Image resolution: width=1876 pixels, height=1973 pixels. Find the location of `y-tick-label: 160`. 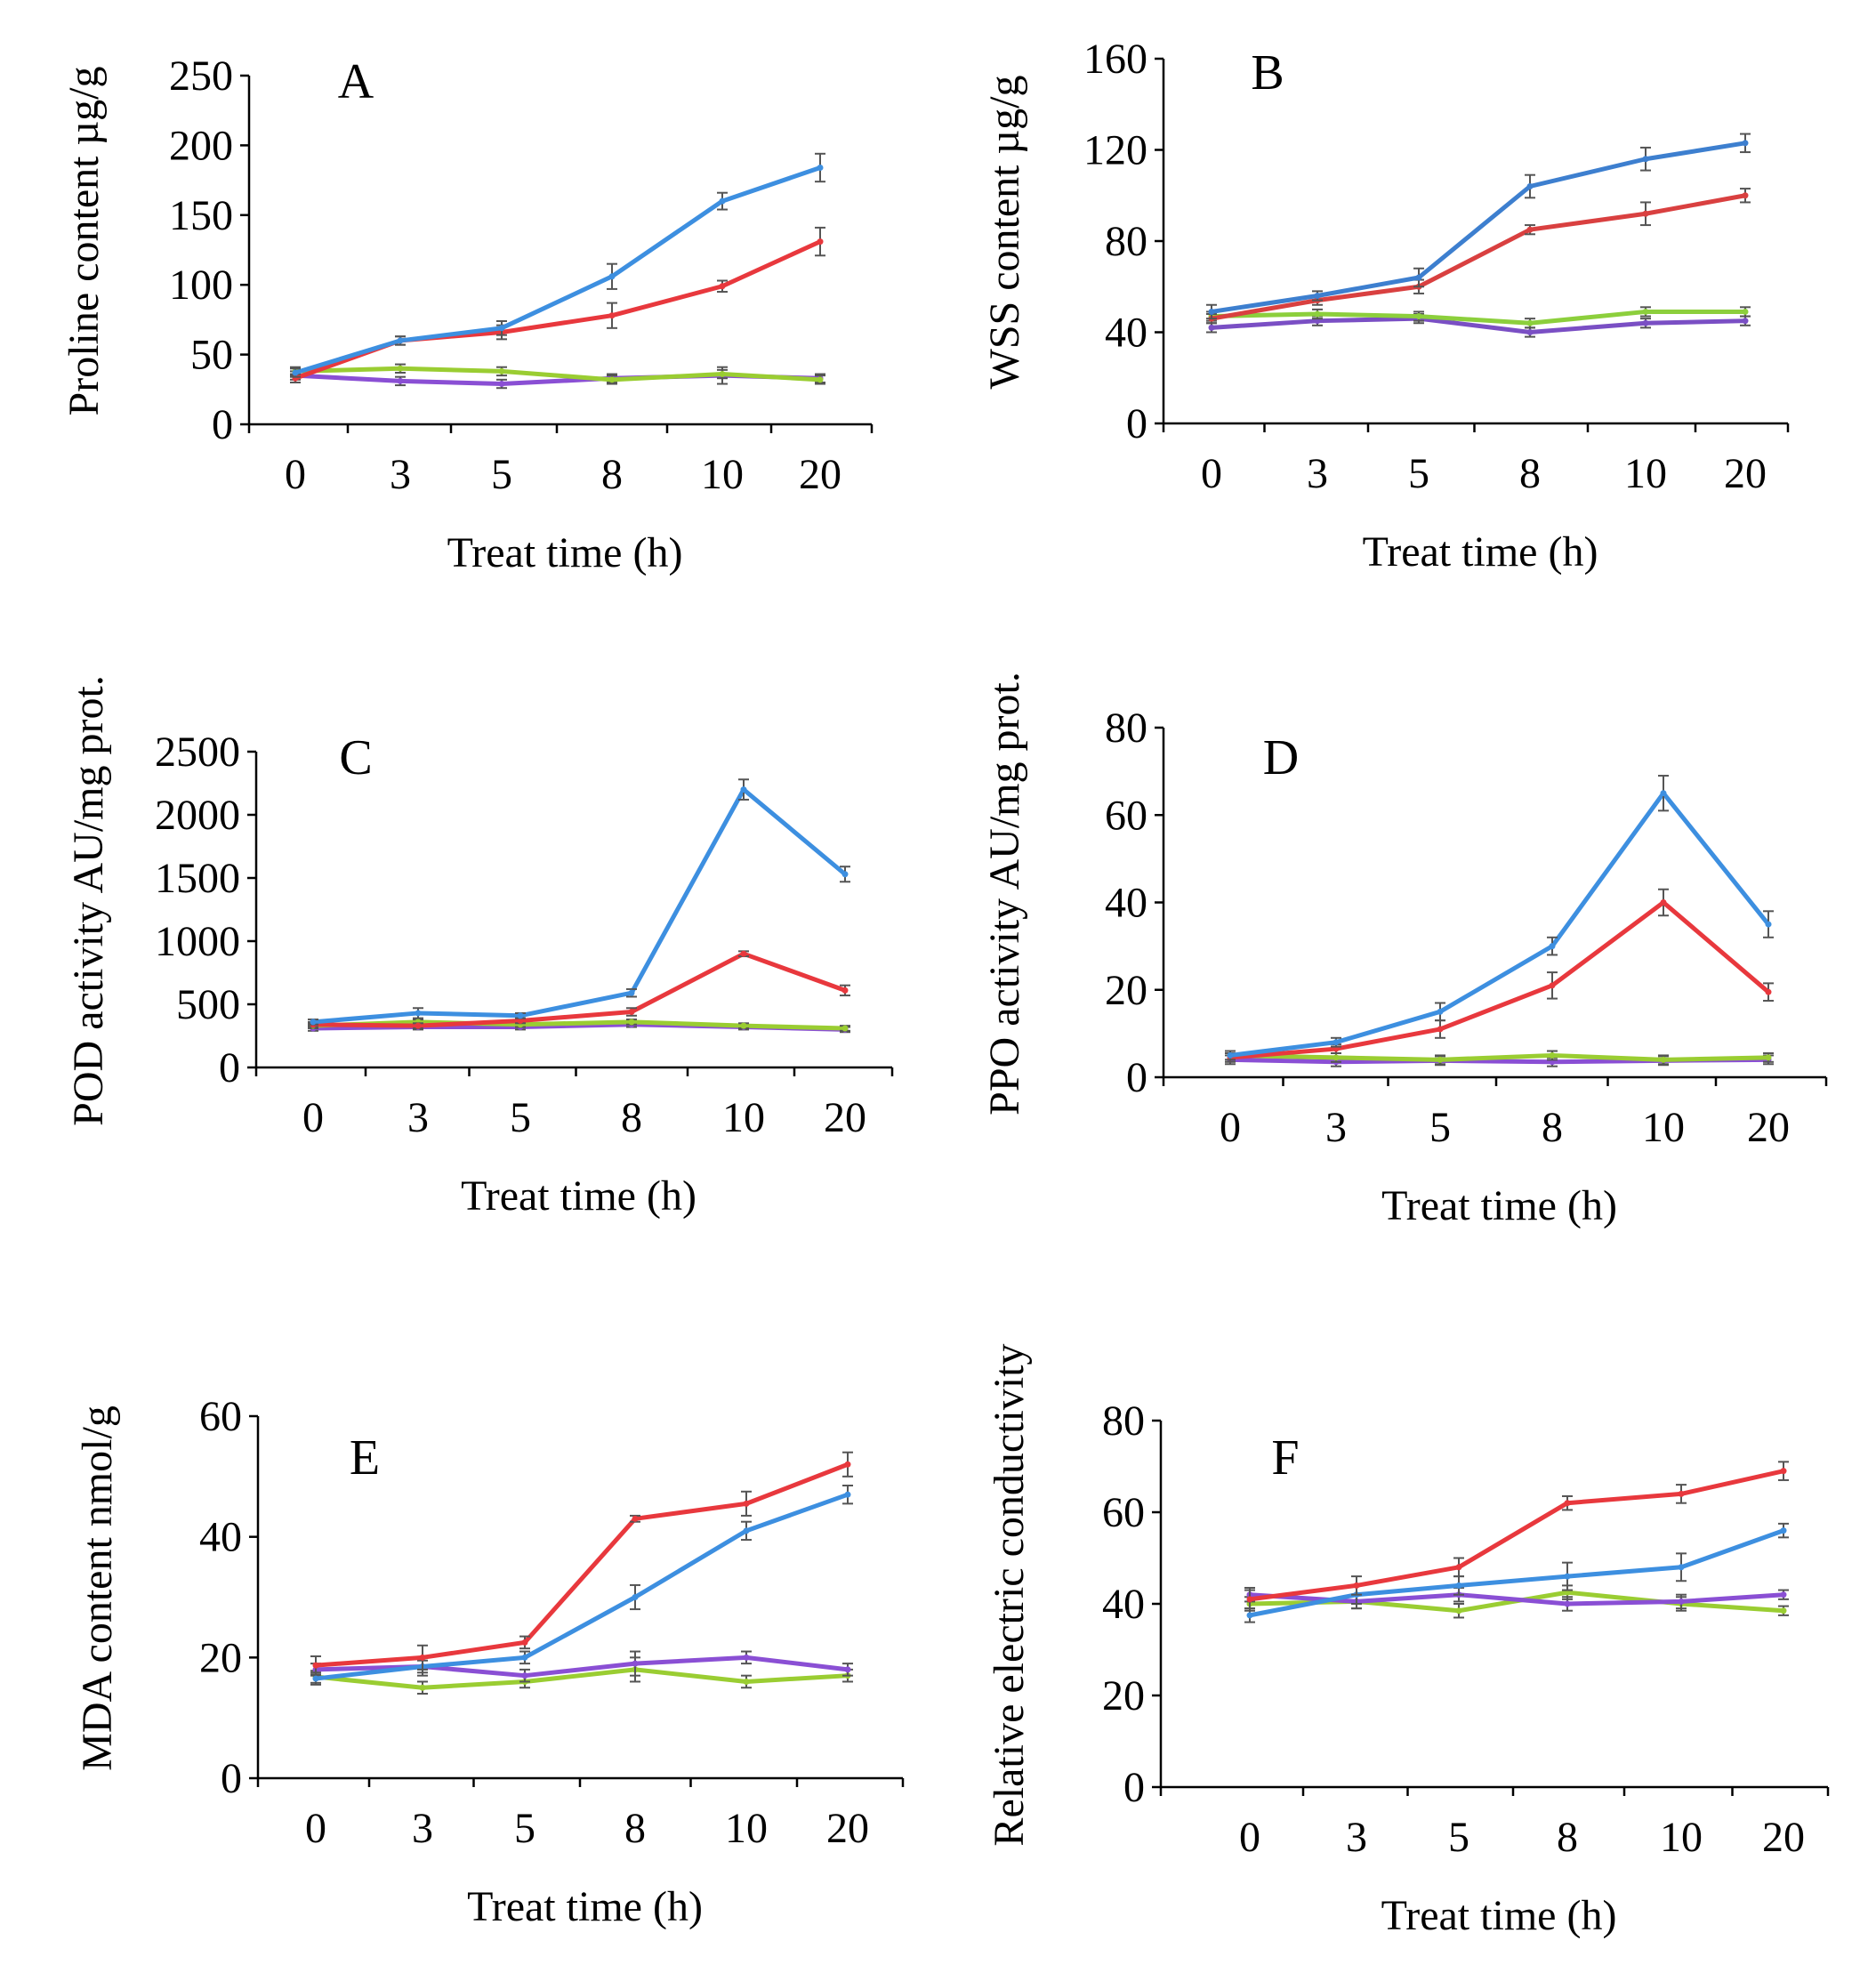

y-tick-label: 160 is located at coordinates (1115, 59).